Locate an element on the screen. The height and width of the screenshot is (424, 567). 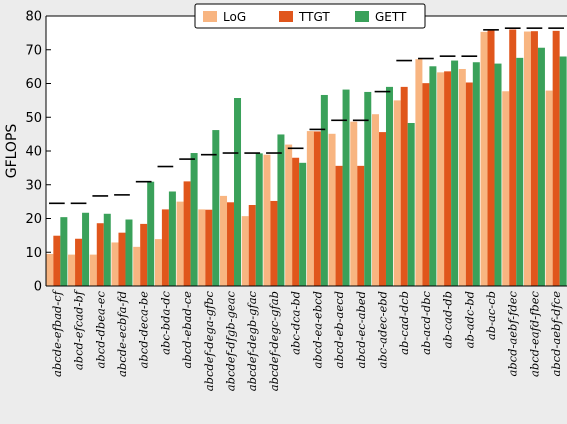
x-category-label: abcd-eb-aecd is located at coordinates (339, 329).